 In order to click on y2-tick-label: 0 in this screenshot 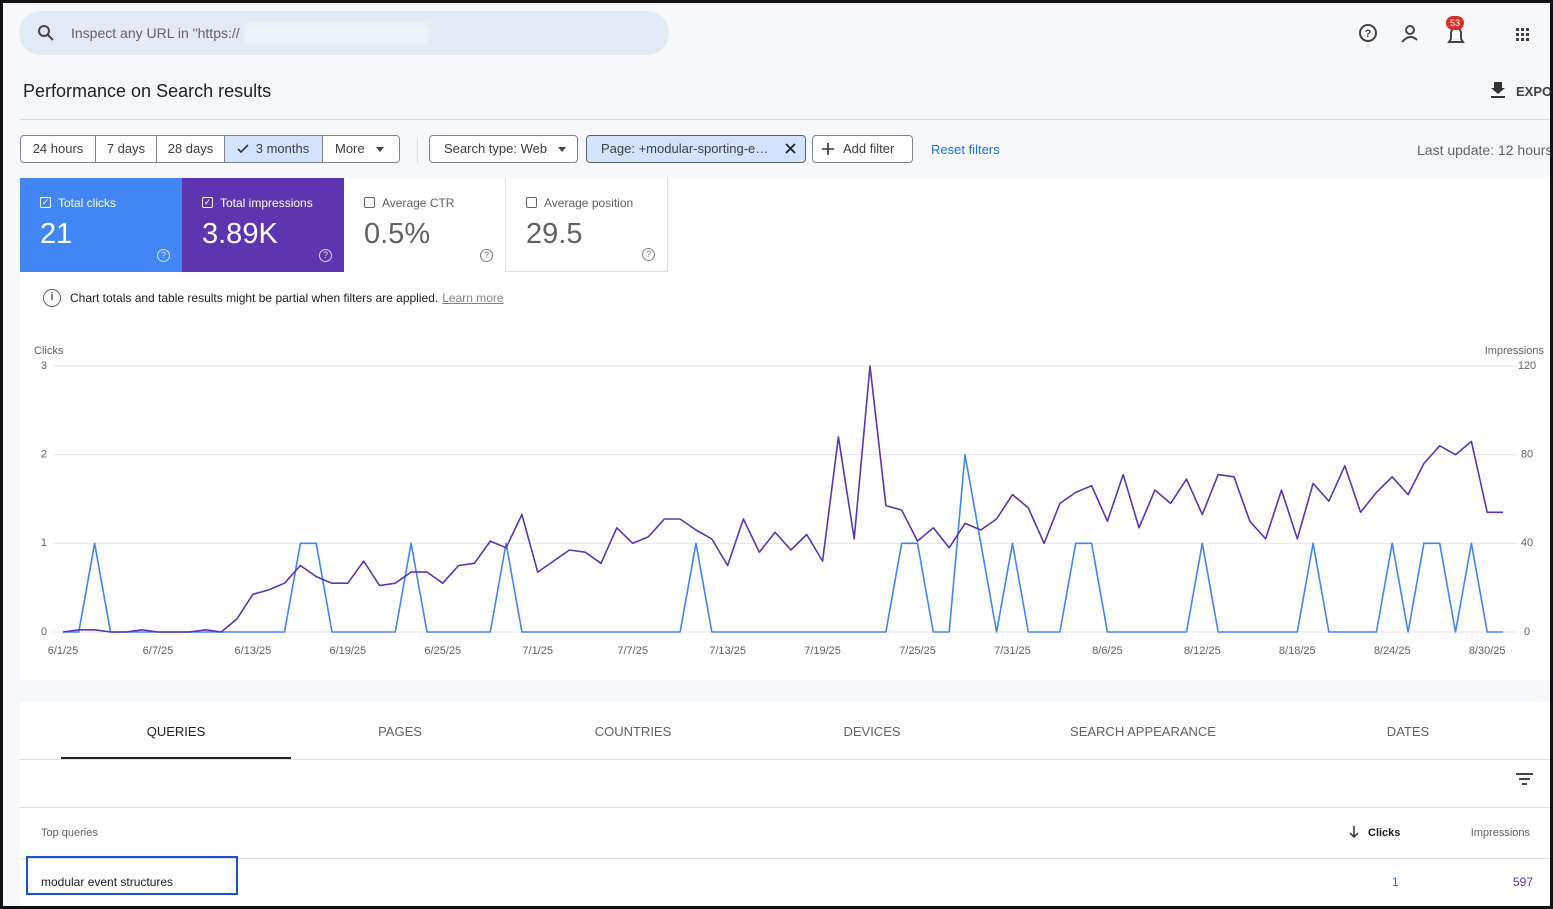, I will do `click(1527, 632)`.